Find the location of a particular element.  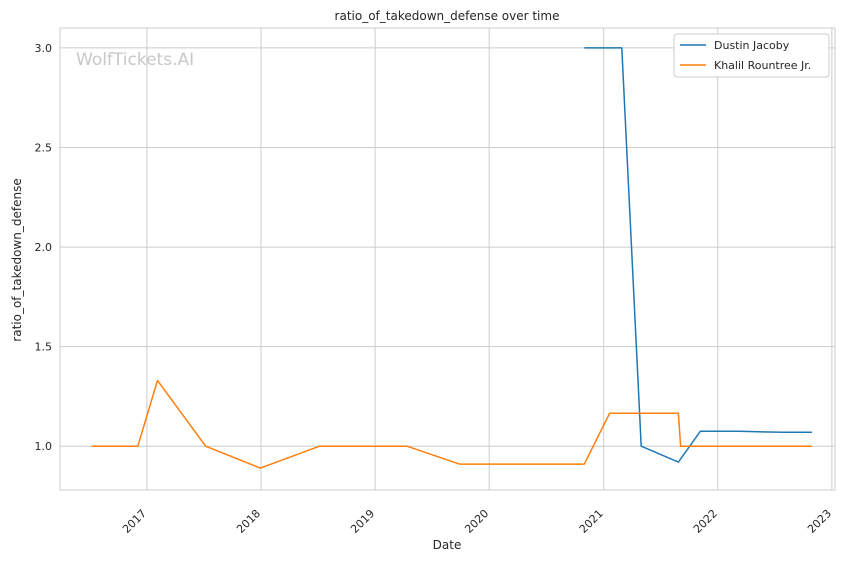

y-axis-title: ratio_of_takedown_defense is located at coordinates (17, 259).